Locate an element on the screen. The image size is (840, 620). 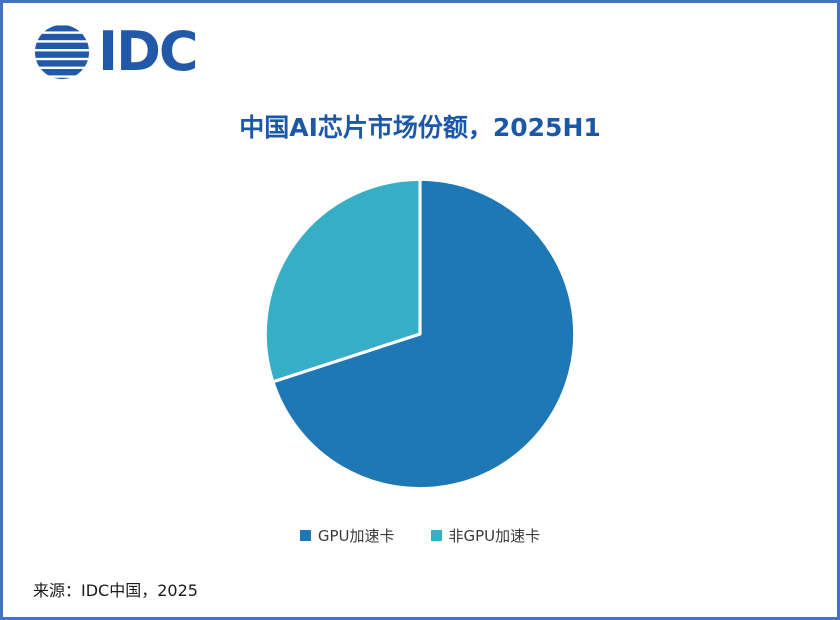
idc-logo: IDC is located at coordinates (116, 51).